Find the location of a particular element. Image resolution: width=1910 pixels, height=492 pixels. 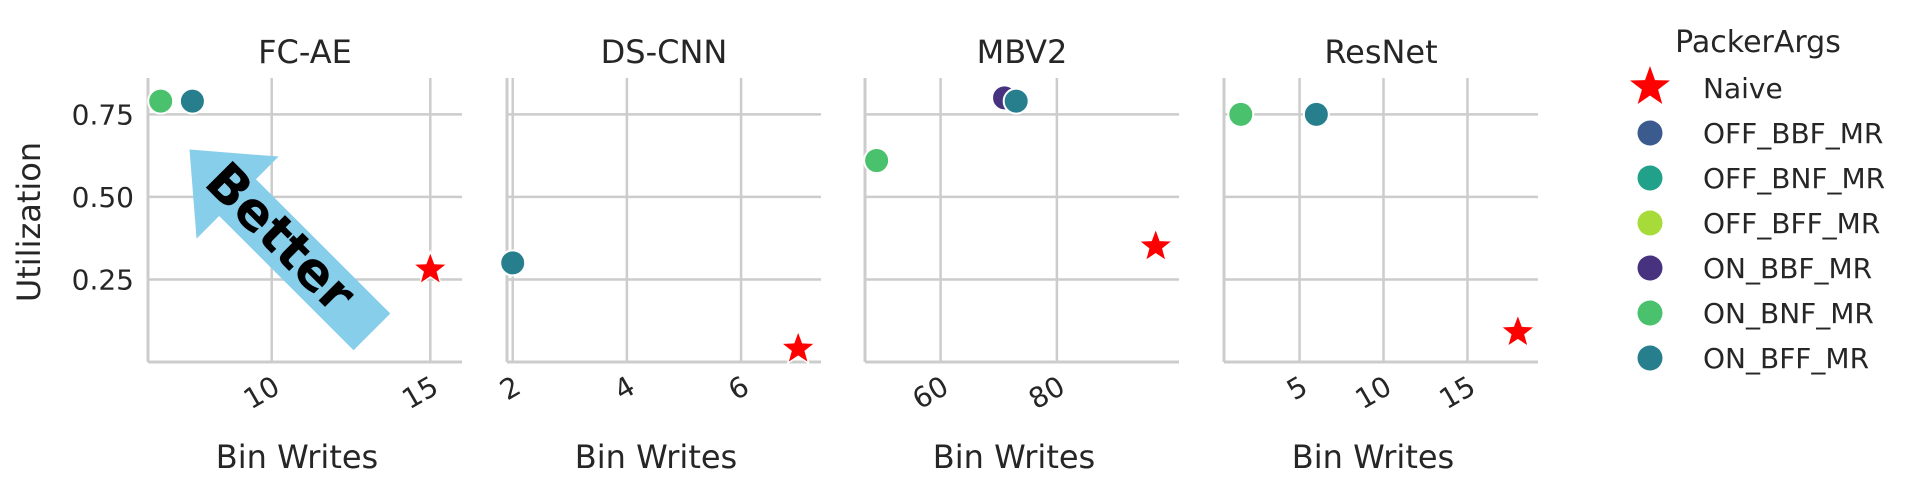

legend-label: OFF_BFF_MR is located at coordinates (1791, 223).